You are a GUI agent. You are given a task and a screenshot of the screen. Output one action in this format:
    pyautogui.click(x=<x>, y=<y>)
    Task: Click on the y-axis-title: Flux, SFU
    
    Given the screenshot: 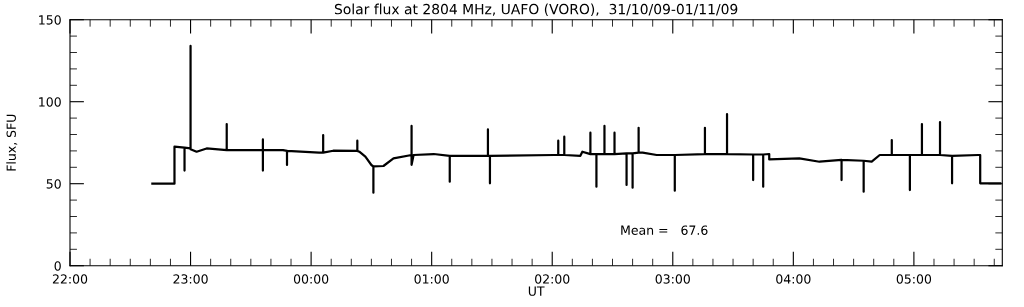 What is the action you would take?
    pyautogui.click(x=12, y=142)
    